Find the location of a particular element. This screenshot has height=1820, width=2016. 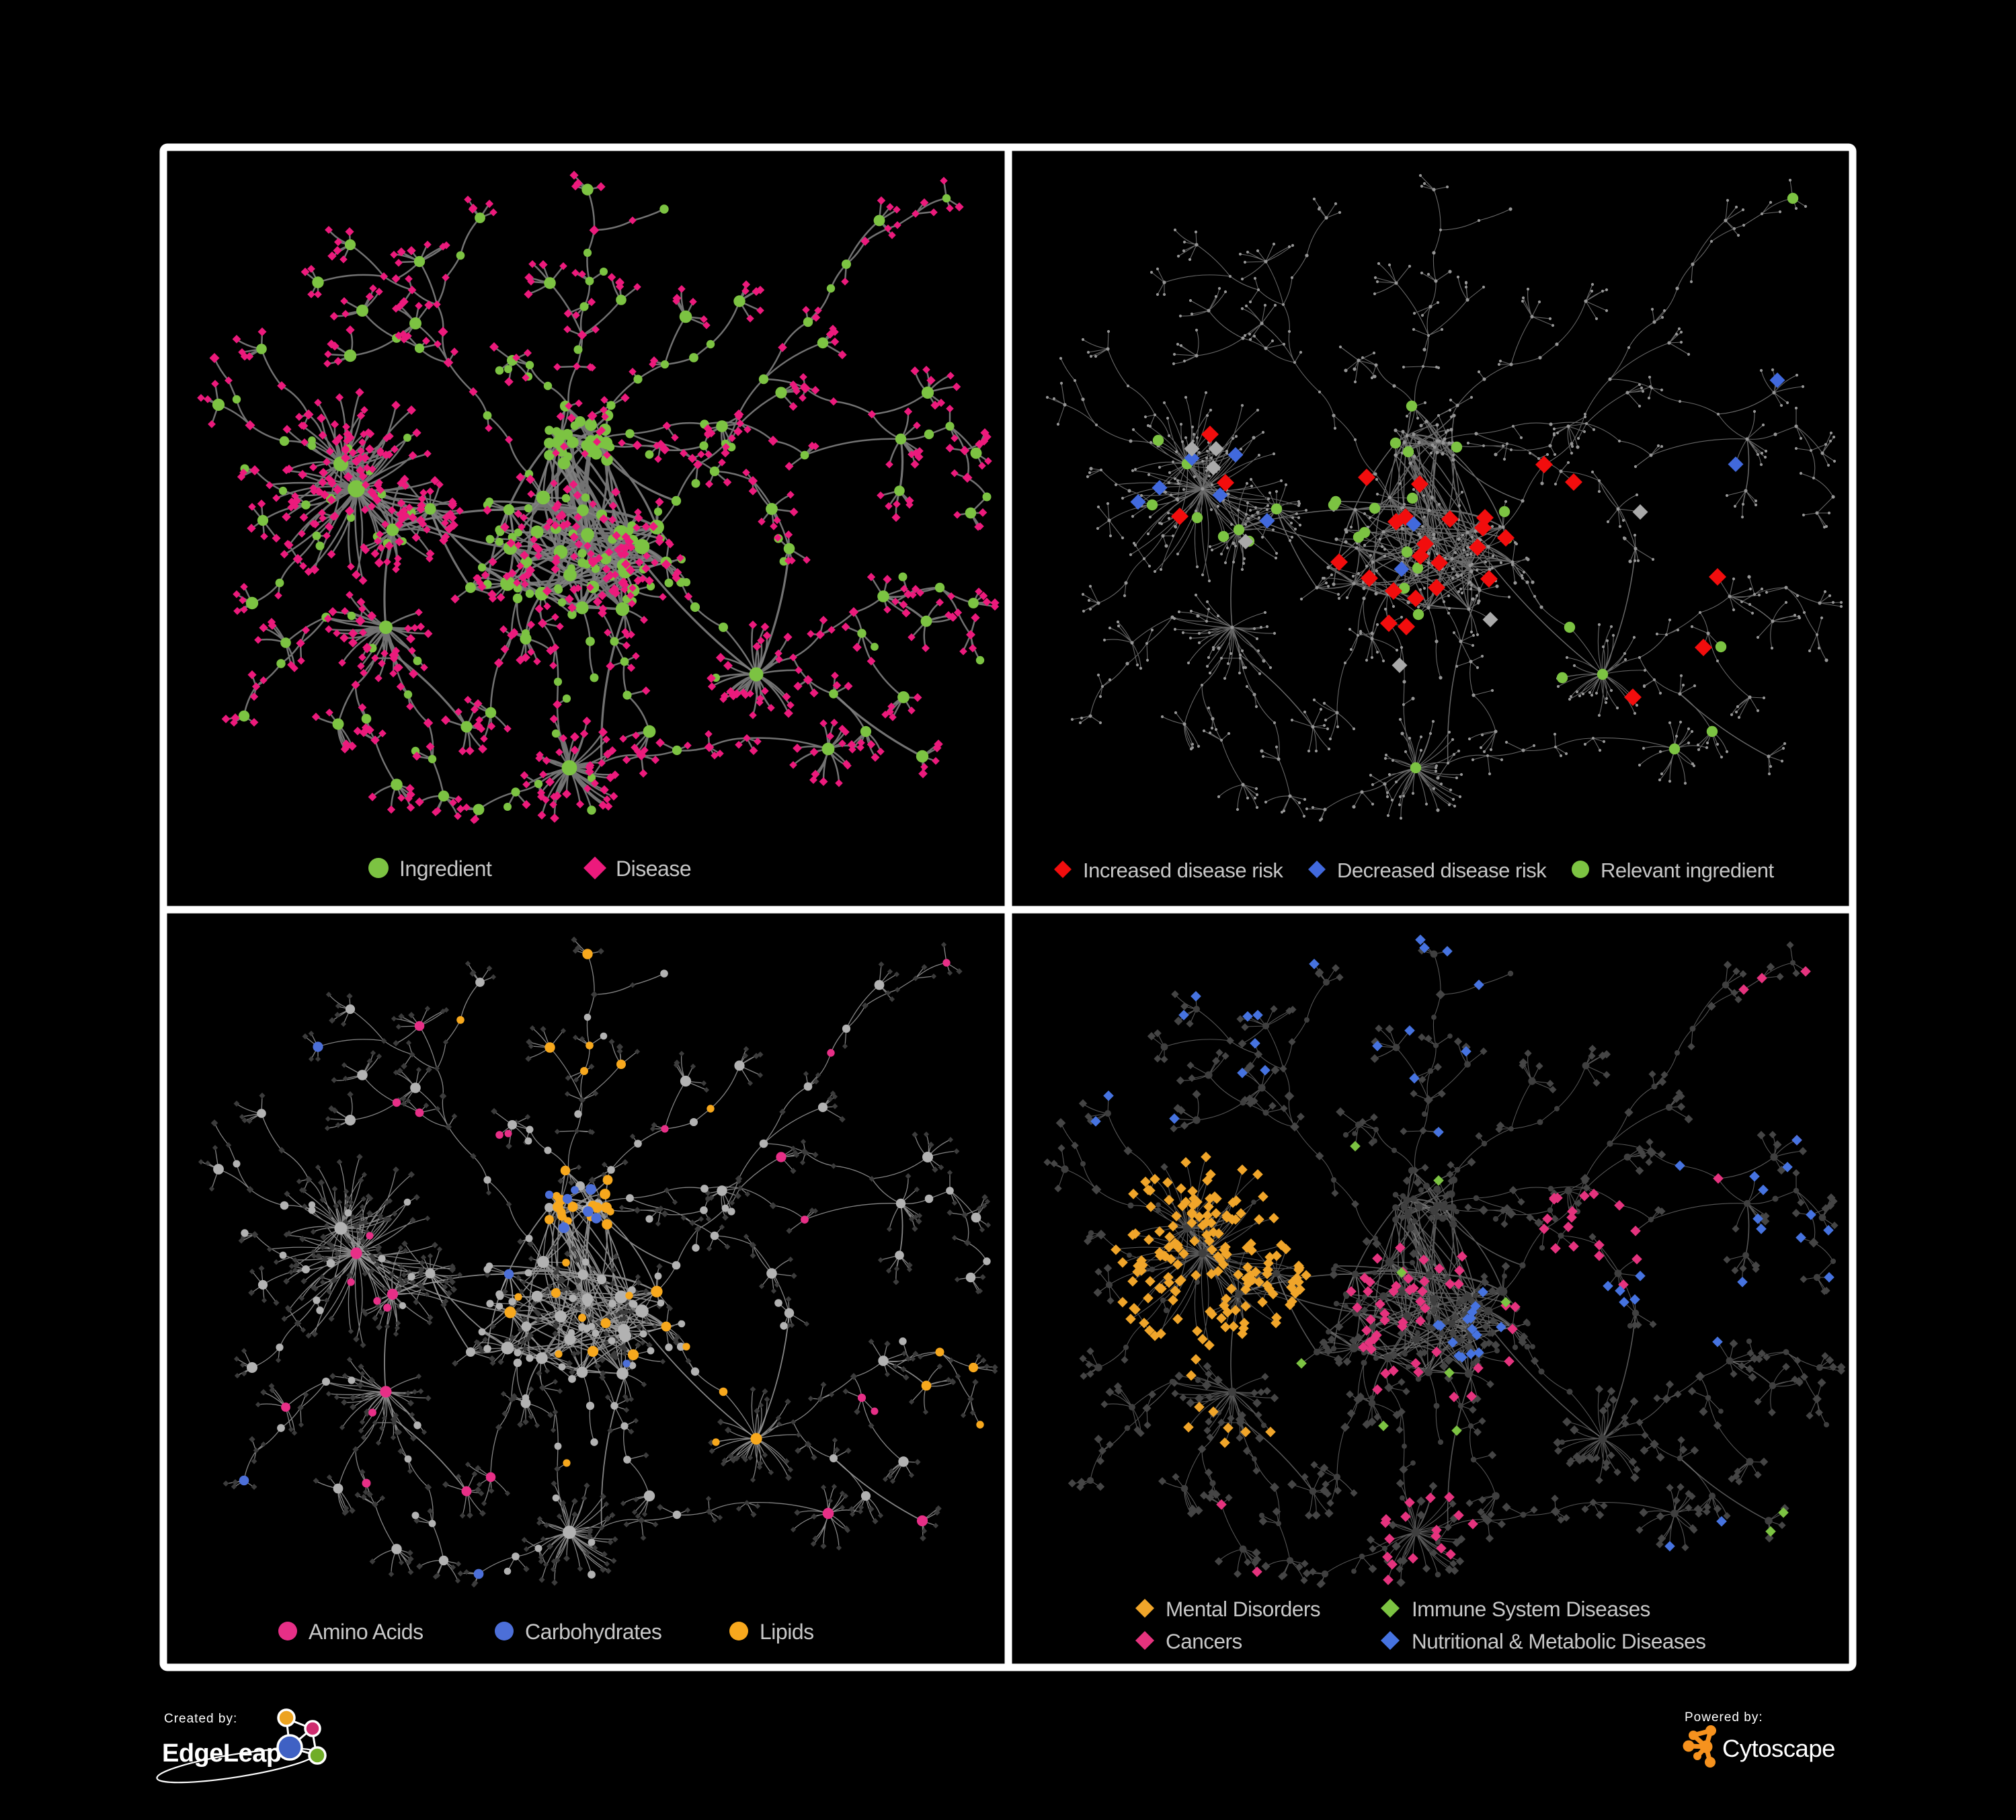

svg-text:Nutritional & Metabolic Diseas: Nutritional & Metabolic Diseases is located at coordinates (1558, 1641).